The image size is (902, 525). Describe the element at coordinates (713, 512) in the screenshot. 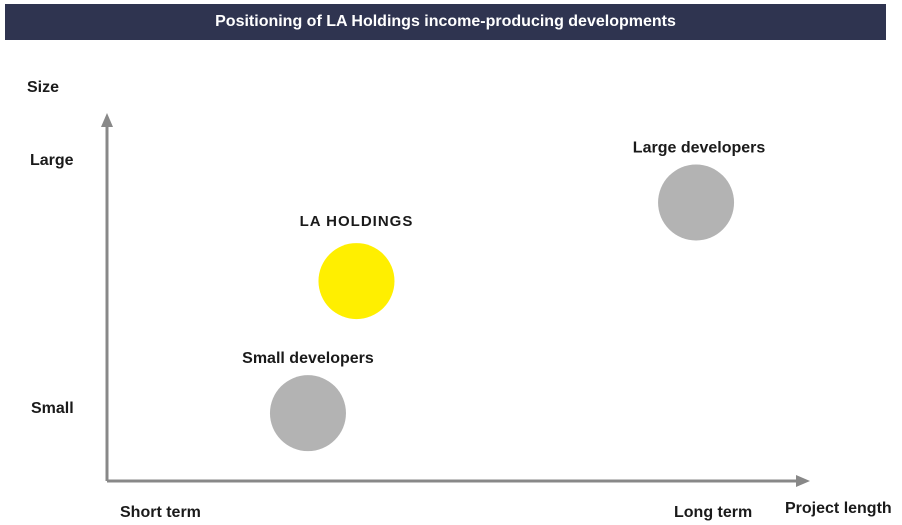

I see `x-tick-label-long: Long term` at that location.